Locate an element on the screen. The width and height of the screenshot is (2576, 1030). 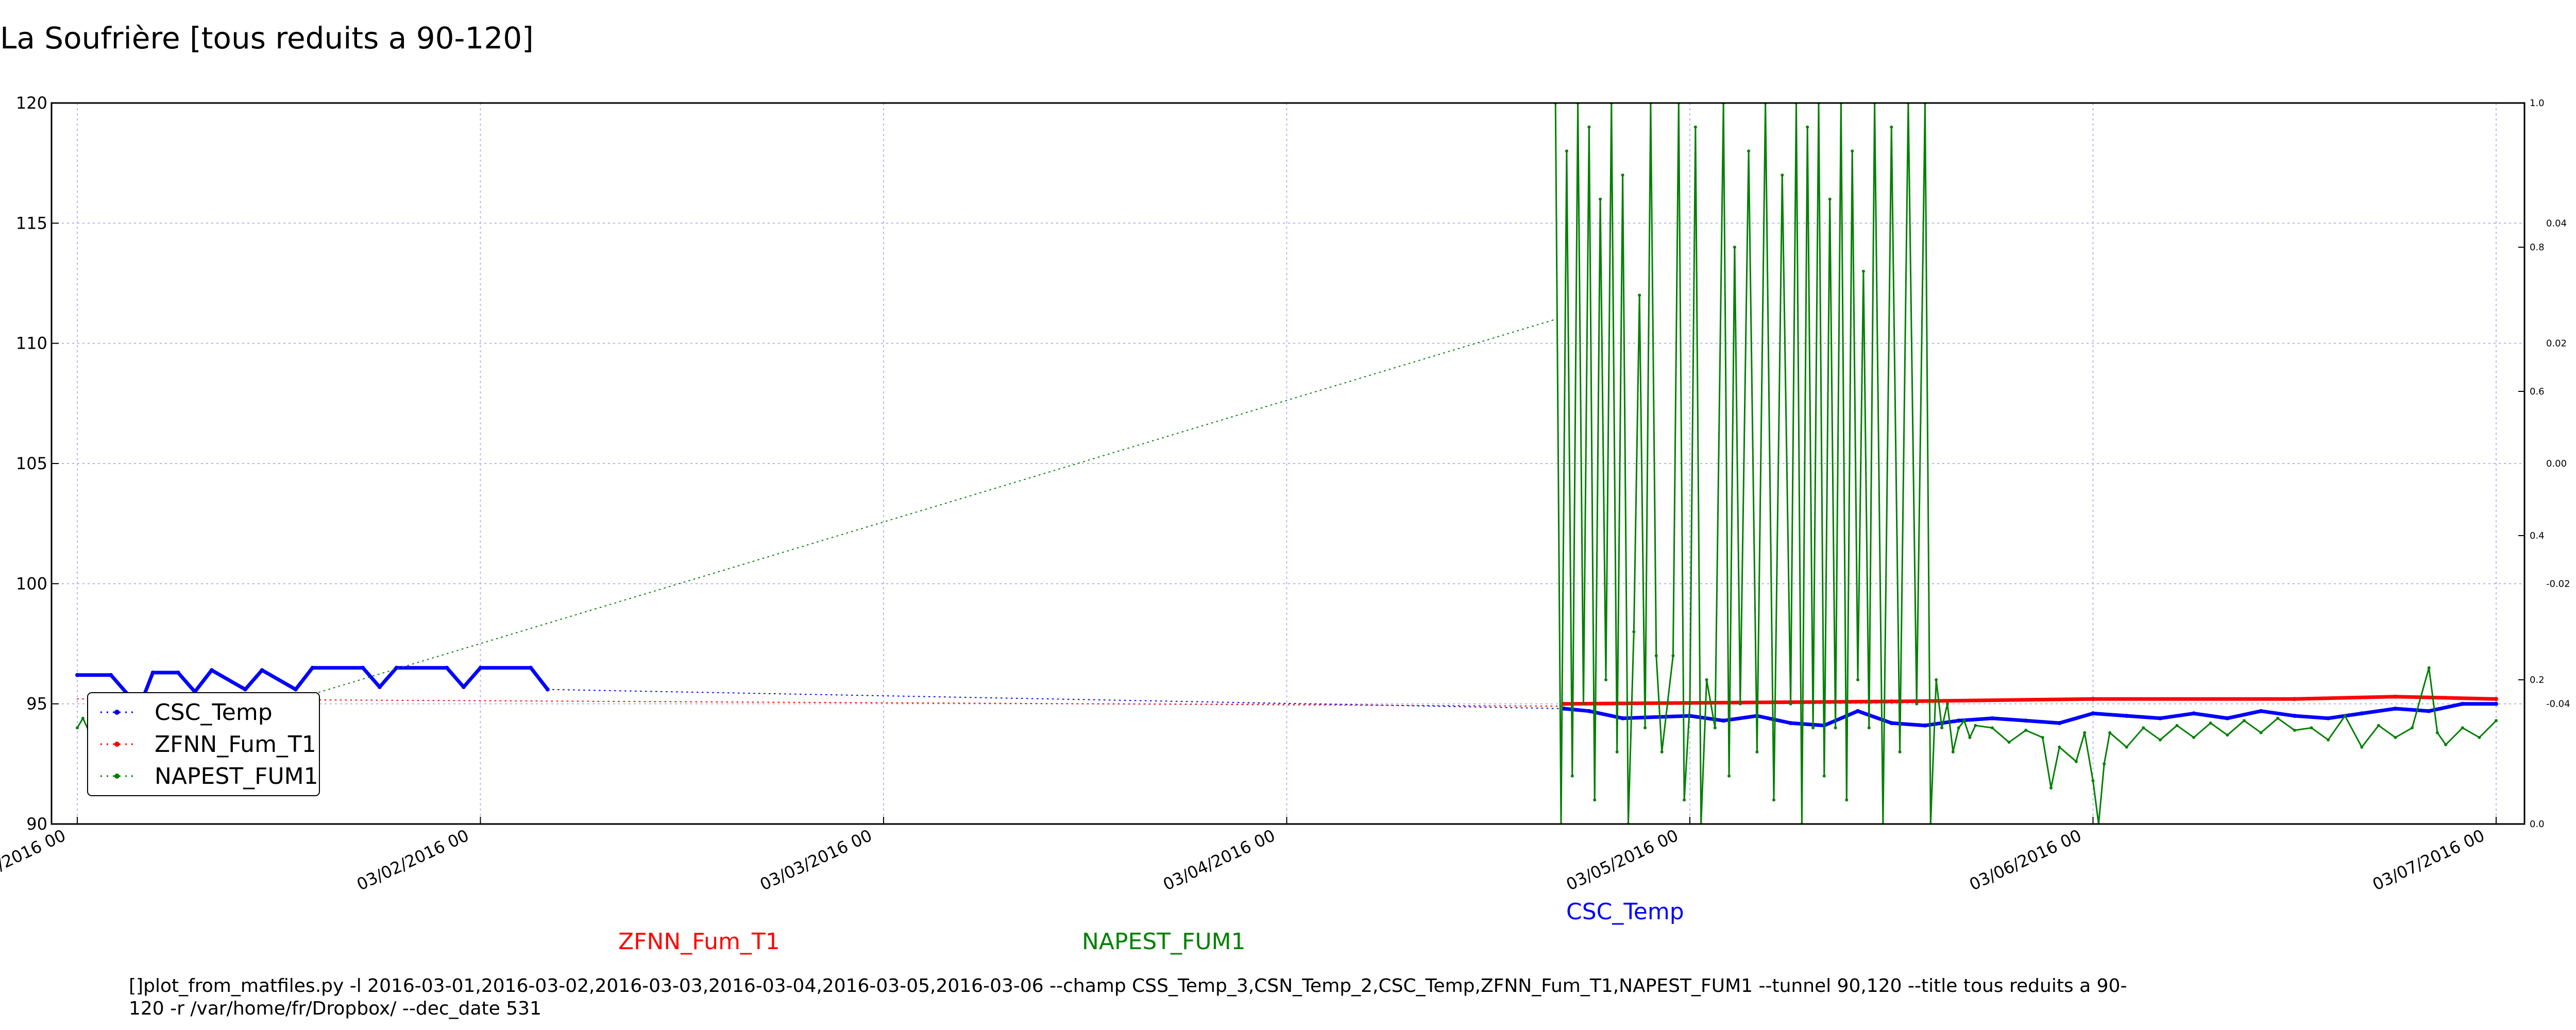
x-tick-label: 03/07/2016 00 is located at coordinates (2428, 860).